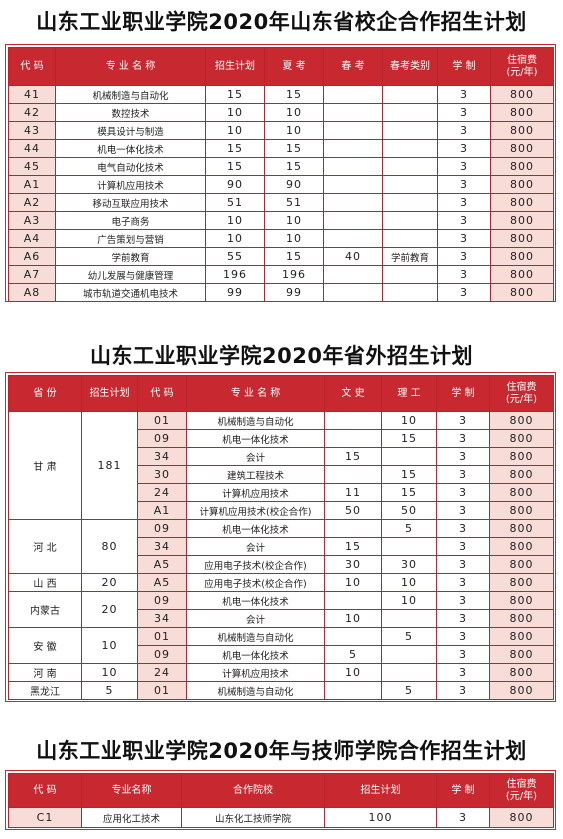 Image resolution: width=563 pixels, height=839 pixels. Describe the element at coordinates (255, 474) in the screenshot. I see `table-cell: 建筑工程技术` at that location.